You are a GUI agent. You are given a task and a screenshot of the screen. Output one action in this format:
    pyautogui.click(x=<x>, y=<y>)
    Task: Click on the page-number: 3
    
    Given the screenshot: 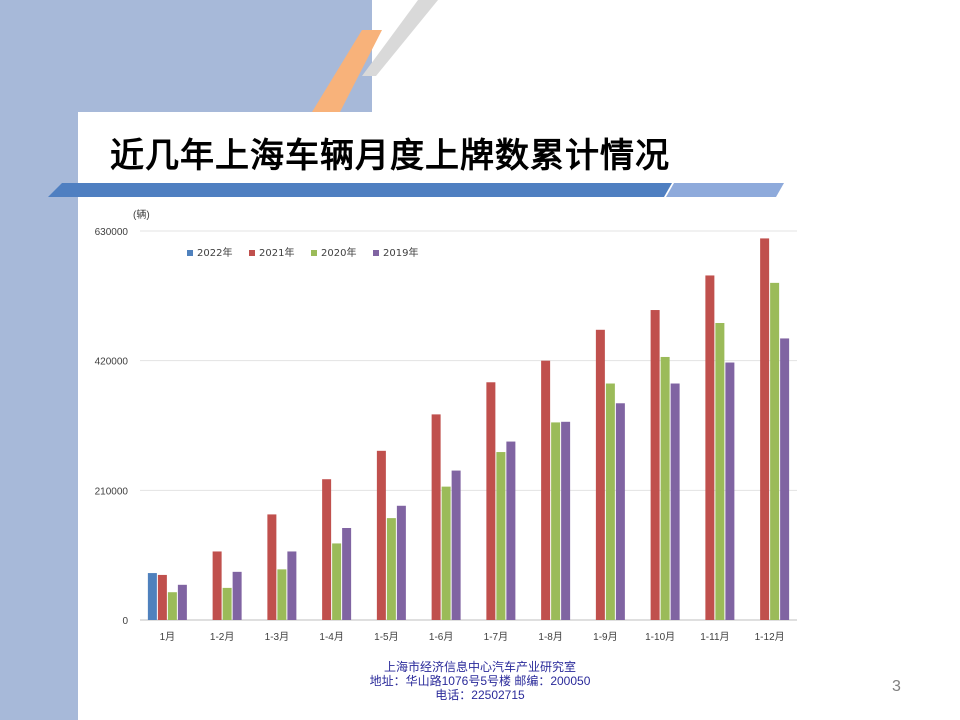 What is the action you would take?
    pyautogui.click(x=896, y=686)
    